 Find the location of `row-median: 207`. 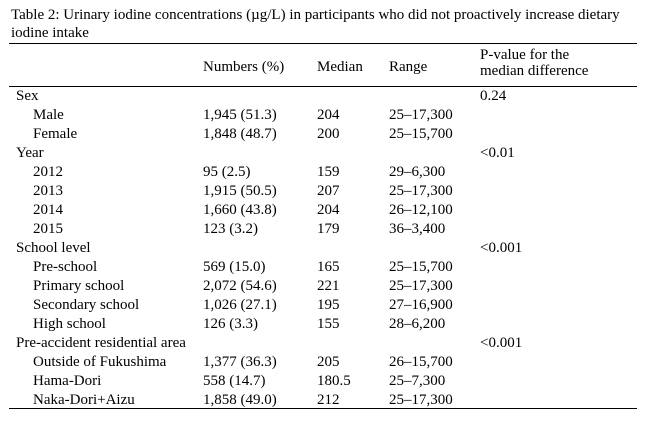

row-median: 207 is located at coordinates (328, 191).